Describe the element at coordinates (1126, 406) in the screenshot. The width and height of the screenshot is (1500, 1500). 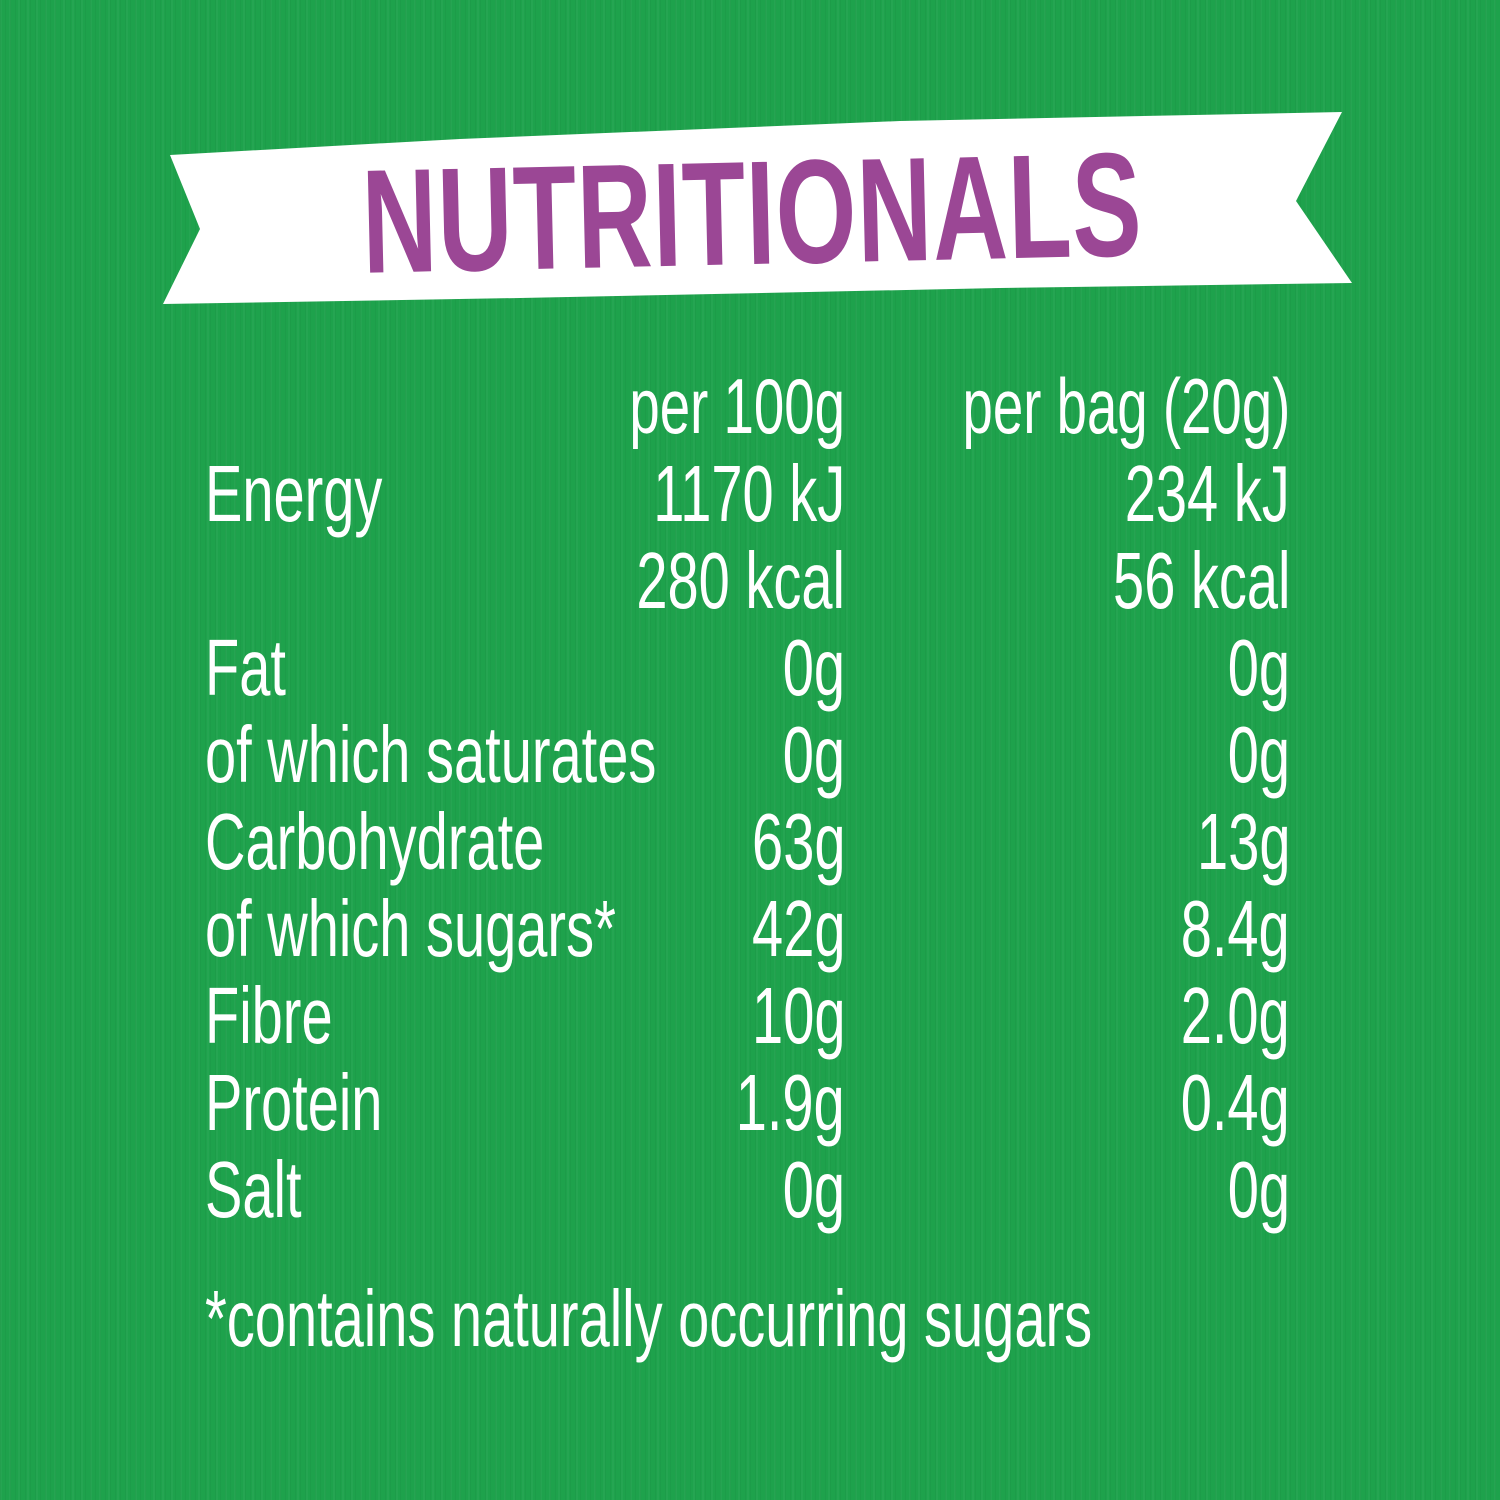
I see `column-header-per-bag: per bag (20g)` at that location.